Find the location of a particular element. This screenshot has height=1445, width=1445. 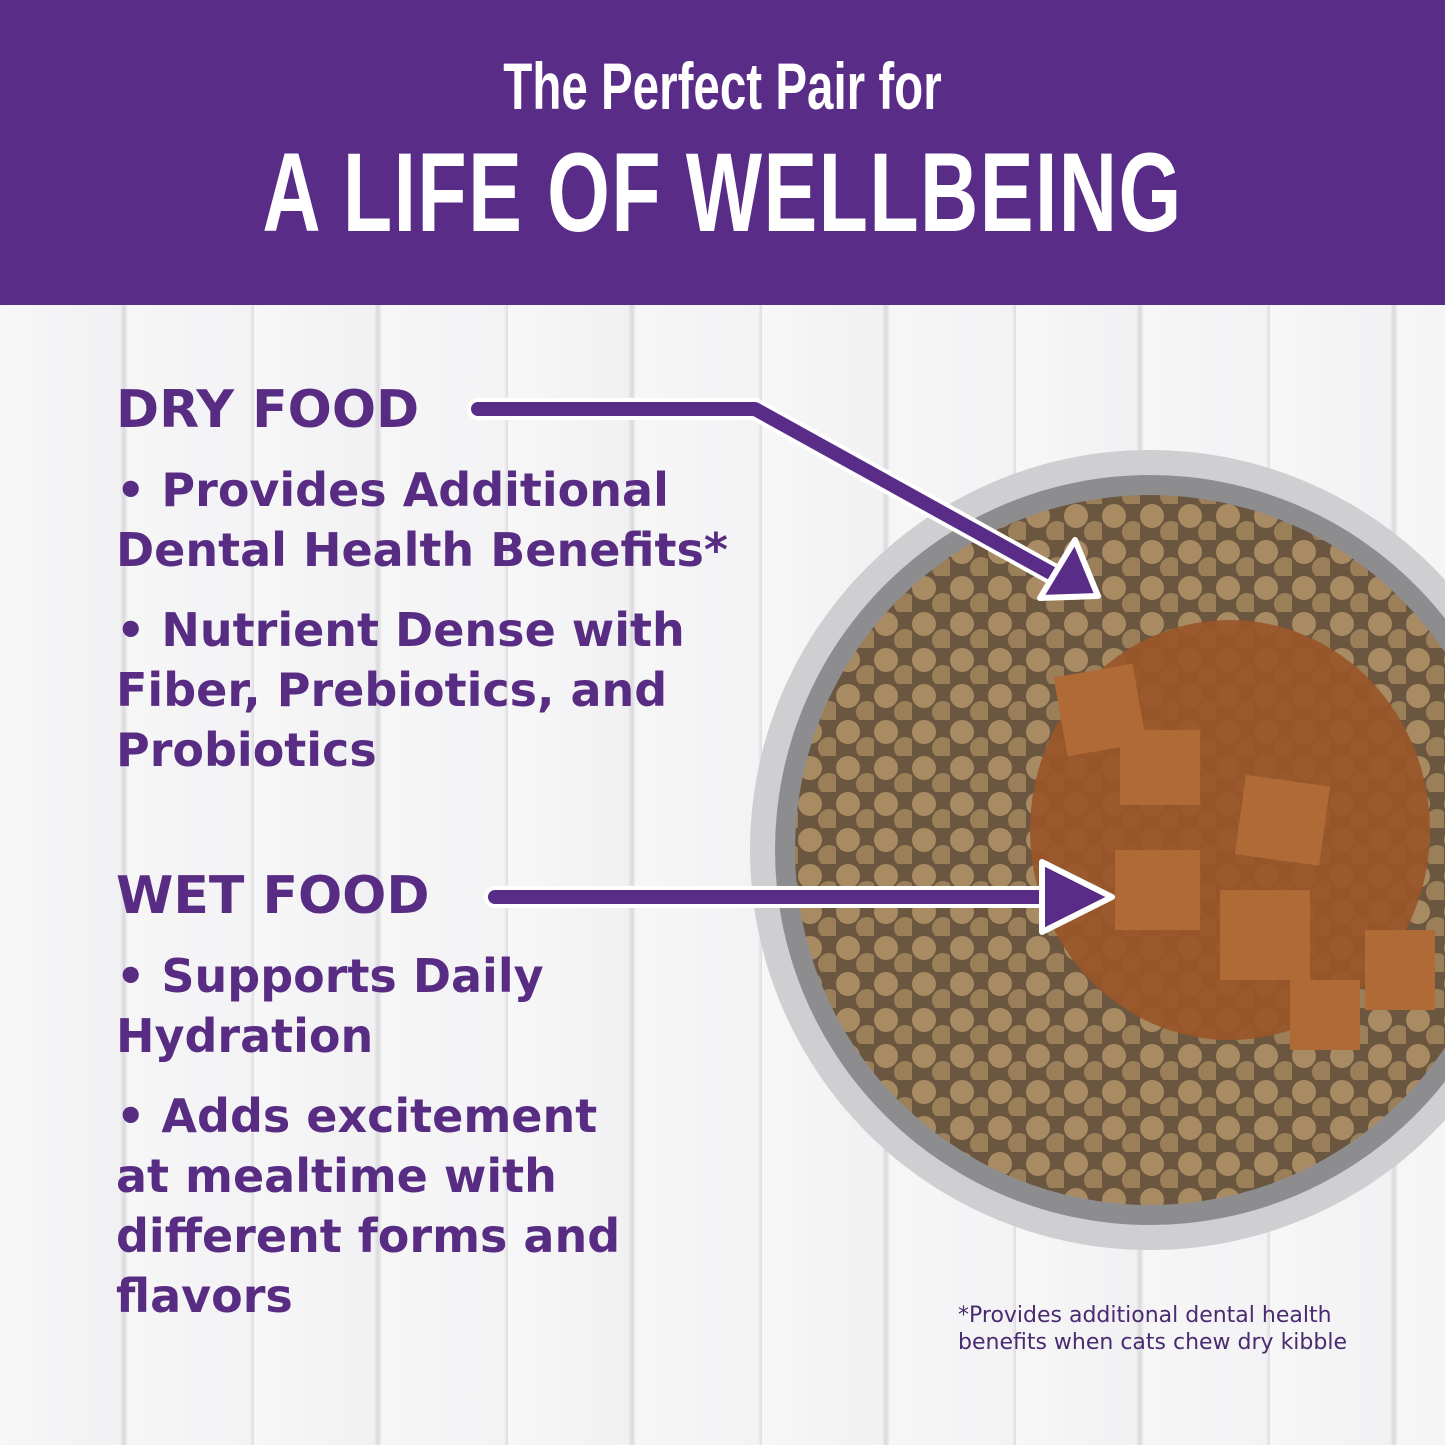

header-subtitle: The Perfect Pair for is located at coordinates (722, 86).